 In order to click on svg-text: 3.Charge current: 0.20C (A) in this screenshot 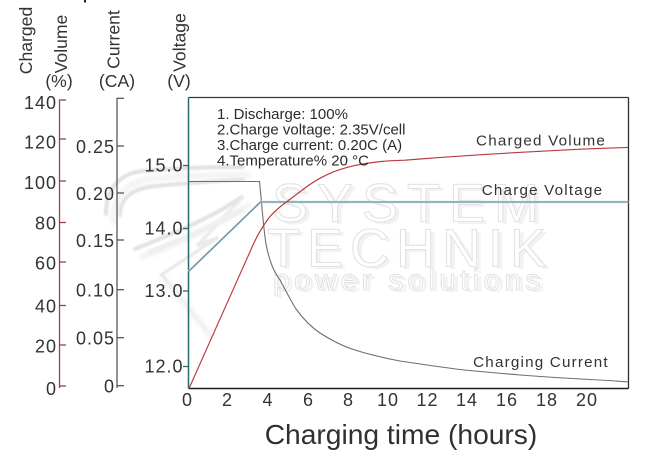, I will do `click(309, 145)`.